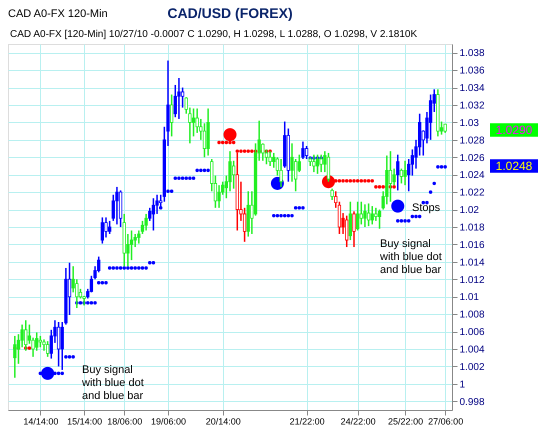 This screenshot has width=544, height=430. What do you see at coordinates (124, 421) in the screenshot?
I see `x-tick-label: 18/06:00` at bounding box center [124, 421].